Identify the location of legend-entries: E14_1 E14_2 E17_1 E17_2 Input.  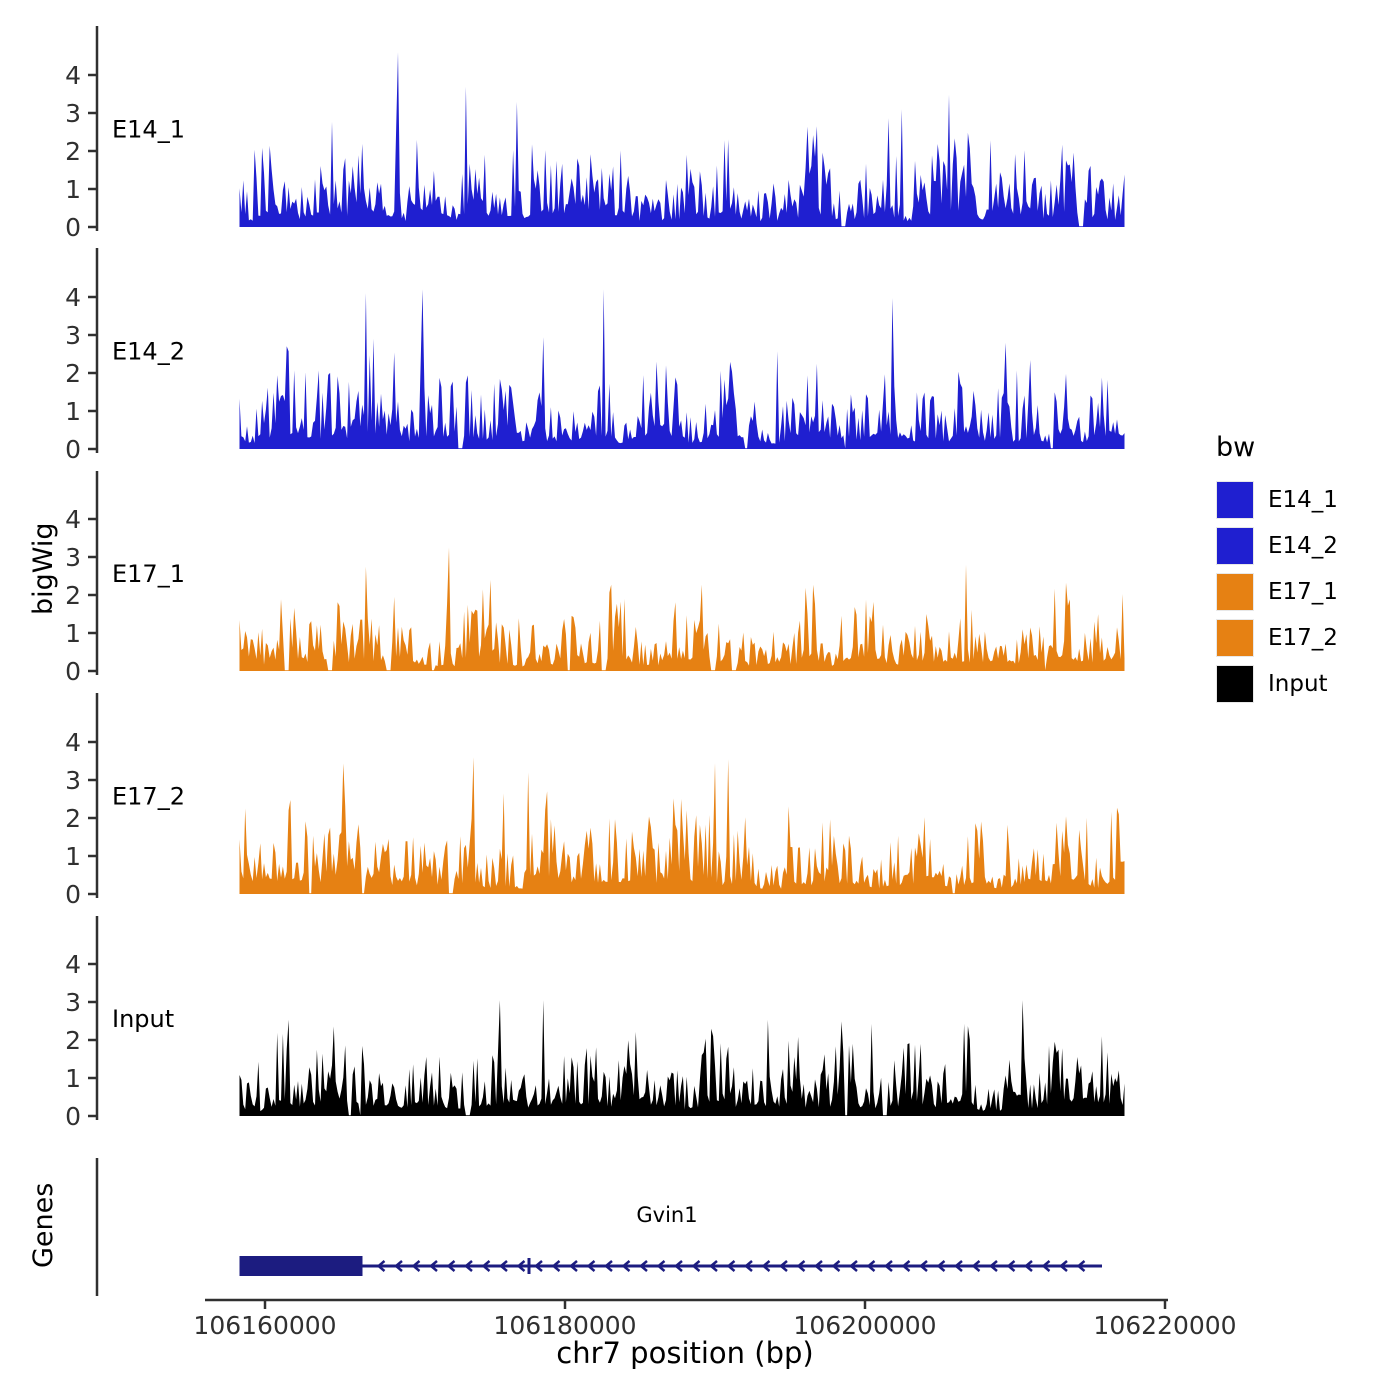
(1301, 592).